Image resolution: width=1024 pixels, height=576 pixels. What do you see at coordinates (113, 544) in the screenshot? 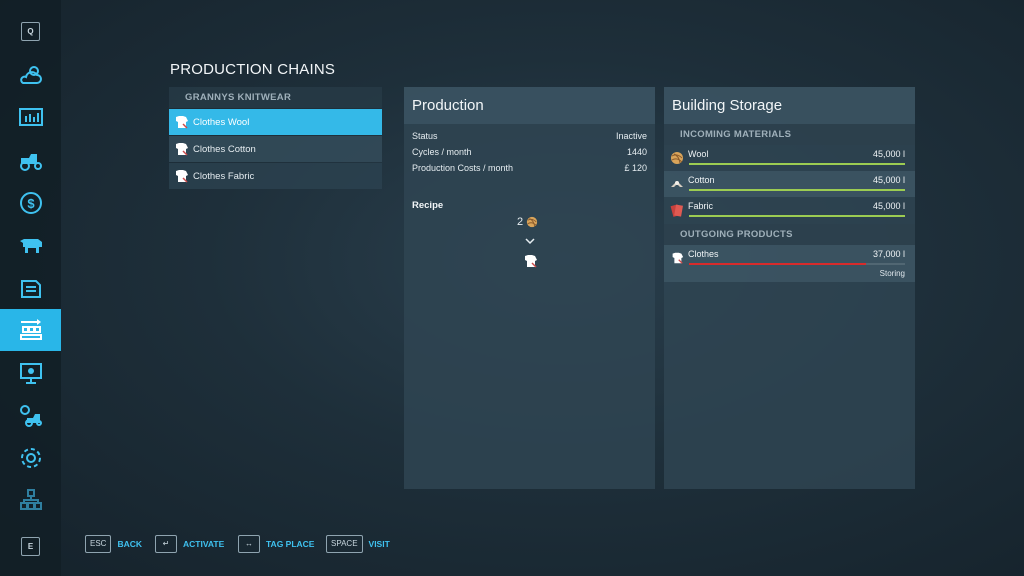
I see `back-hint: ESC BACK` at bounding box center [113, 544].